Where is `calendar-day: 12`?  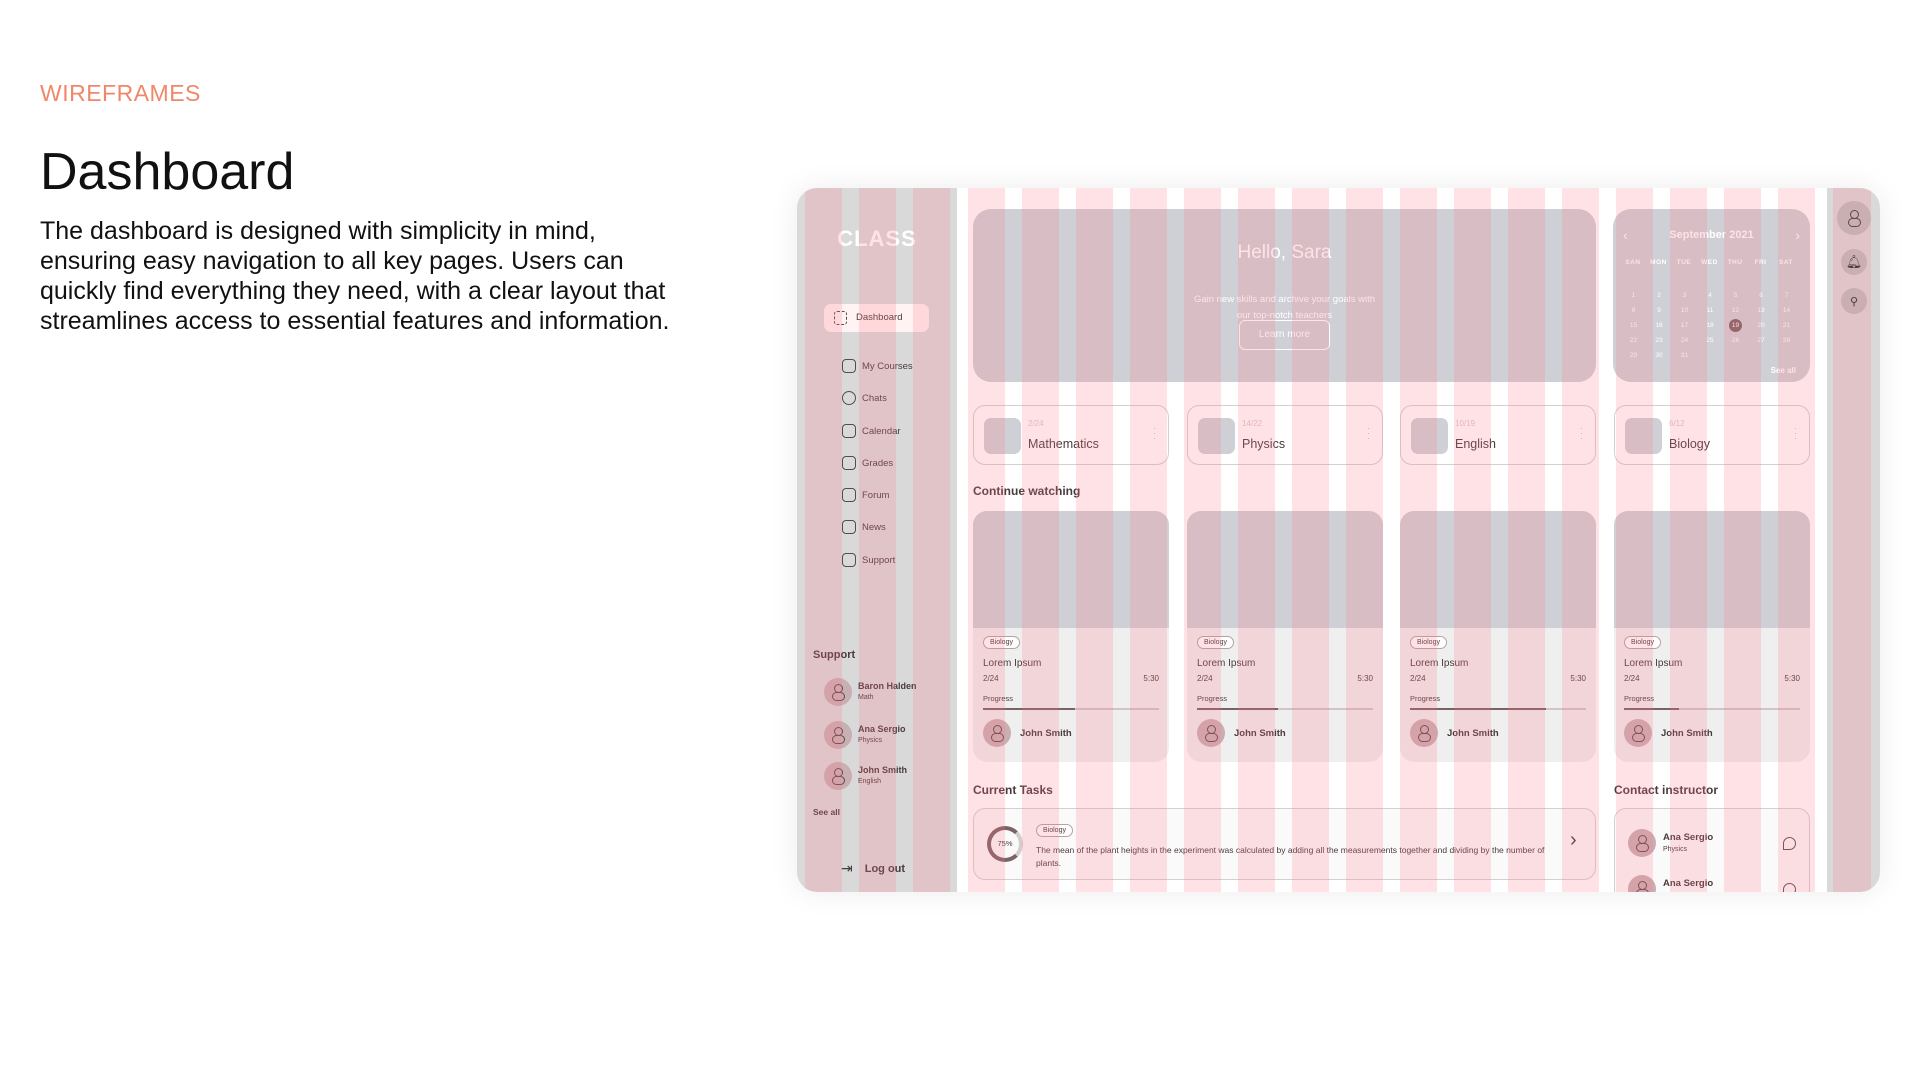 calendar-day: 12 is located at coordinates (1735, 310).